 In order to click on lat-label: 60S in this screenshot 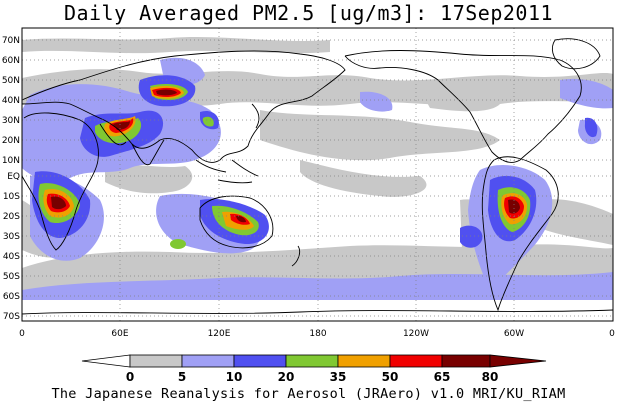, I will do `click(11, 297)`.